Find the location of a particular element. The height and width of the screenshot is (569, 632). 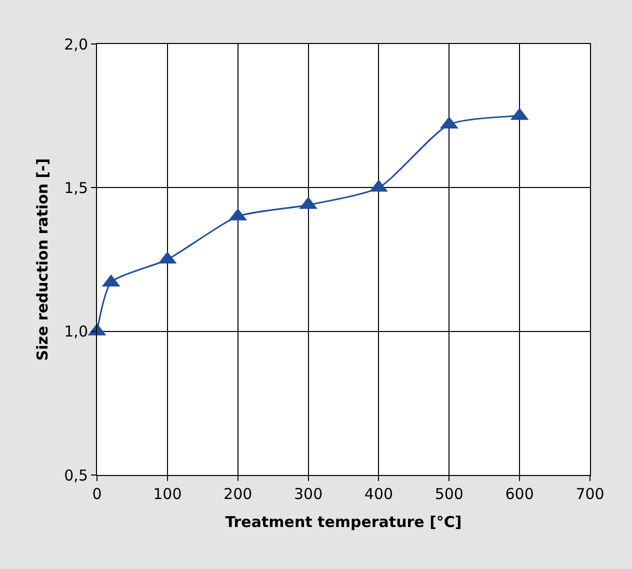

x-tick-label: 0 is located at coordinates (97, 494).